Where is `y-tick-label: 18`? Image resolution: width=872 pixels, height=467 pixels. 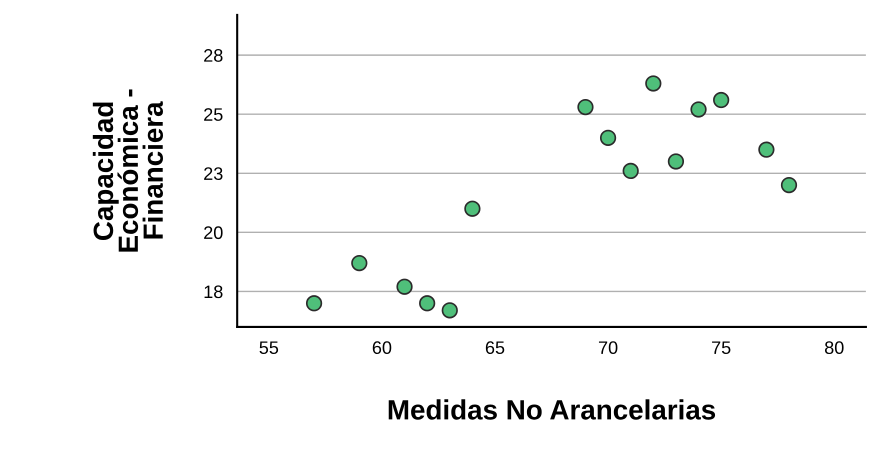
y-tick-label: 18 is located at coordinates (213, 291).